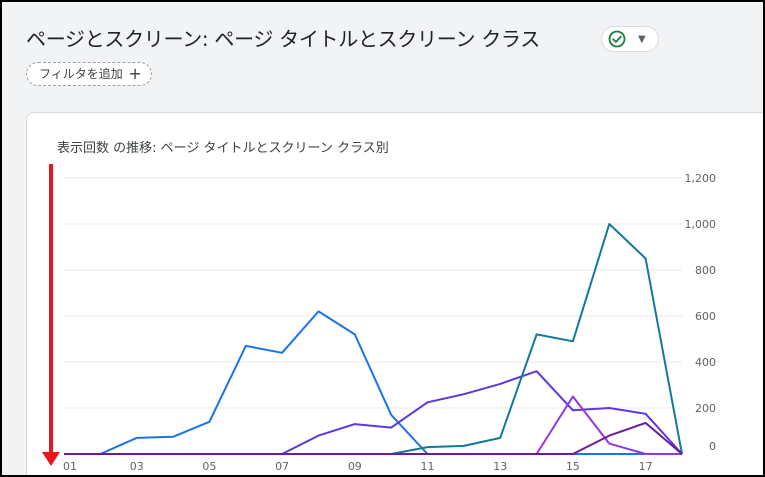  What do you see at coordinates (705, 408) in the screenshot?
I see `y-tick-label: 200` at bounding box center [705, 408].